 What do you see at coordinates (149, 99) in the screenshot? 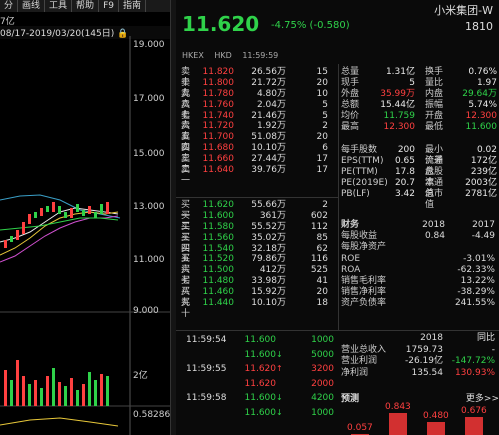
I see `y-label-17: 17.000` at bounding box center [149, 99].